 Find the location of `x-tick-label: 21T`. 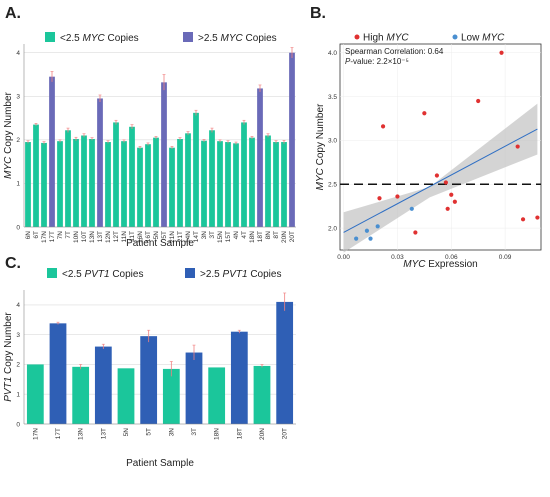

x-tick-label: 21T is located at coordinates (180, 236).